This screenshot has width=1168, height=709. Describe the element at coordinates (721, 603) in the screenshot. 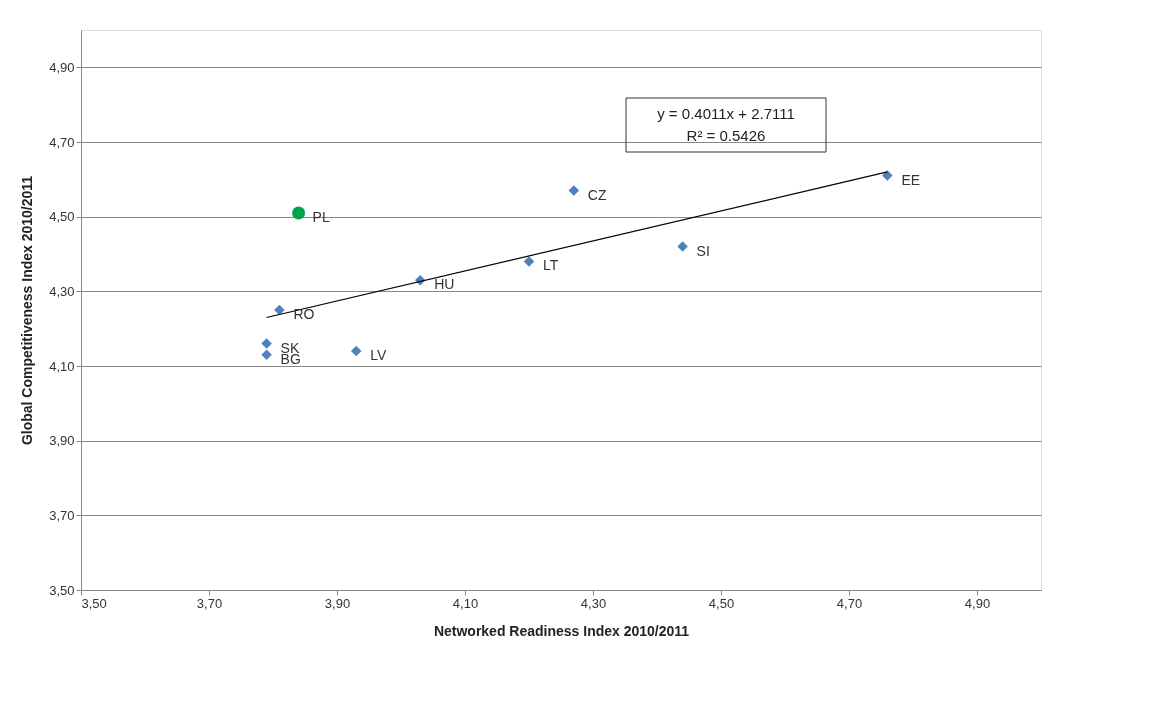

I see `x-tick-label: 4,50` at that location.